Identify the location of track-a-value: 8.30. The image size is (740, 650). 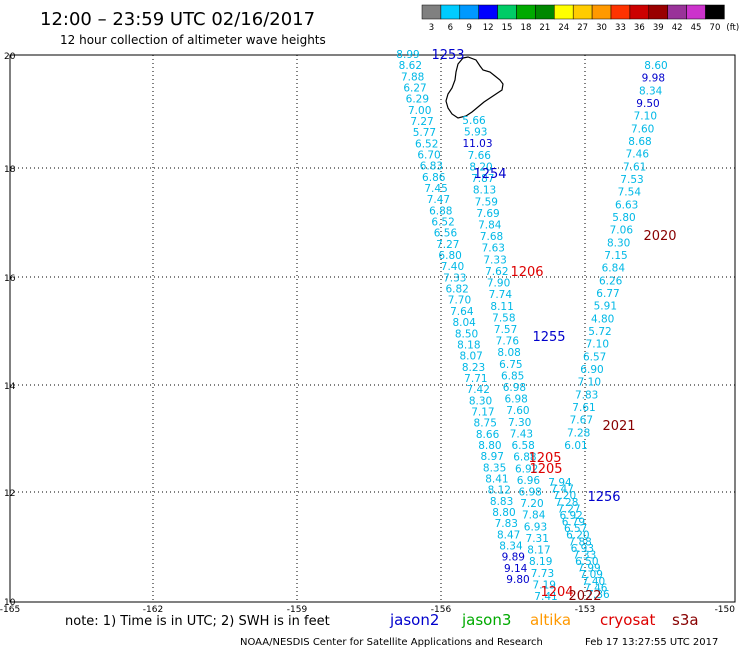
(480, 401).